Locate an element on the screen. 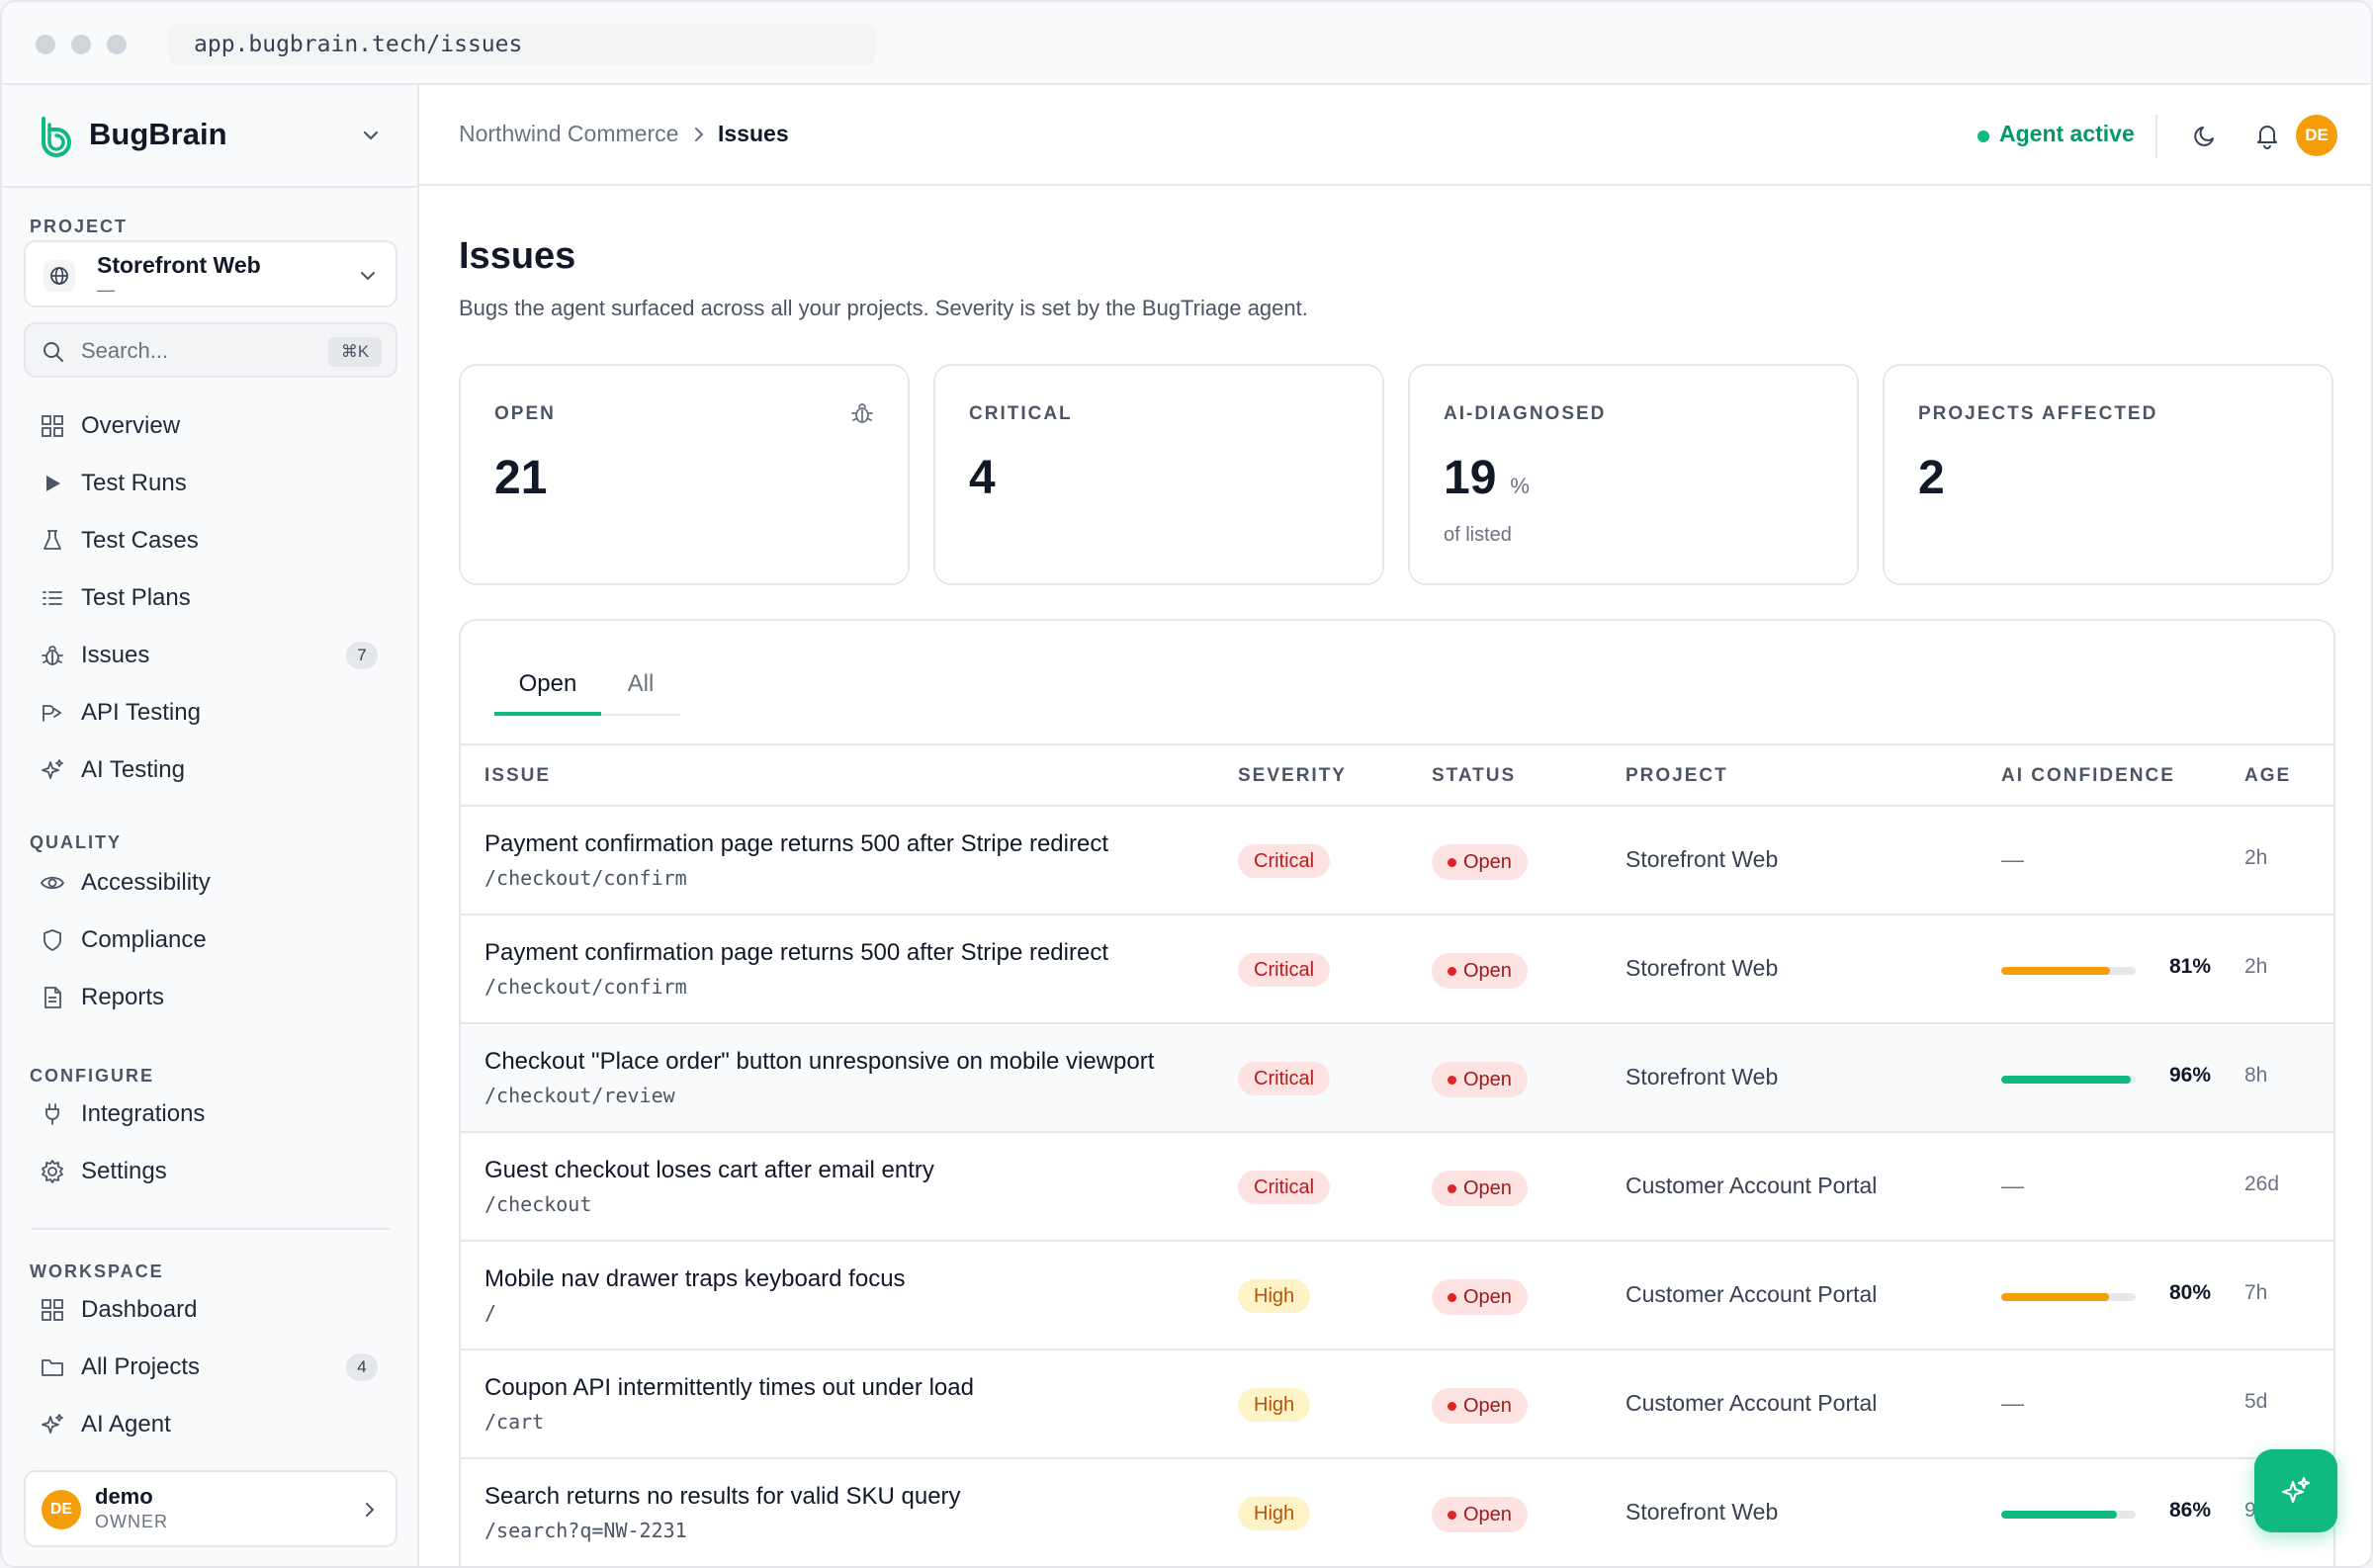 The width and height of the screenshot is (2373, 1568). issue-path: /checkout/review is located at coordinates (579, 1095).